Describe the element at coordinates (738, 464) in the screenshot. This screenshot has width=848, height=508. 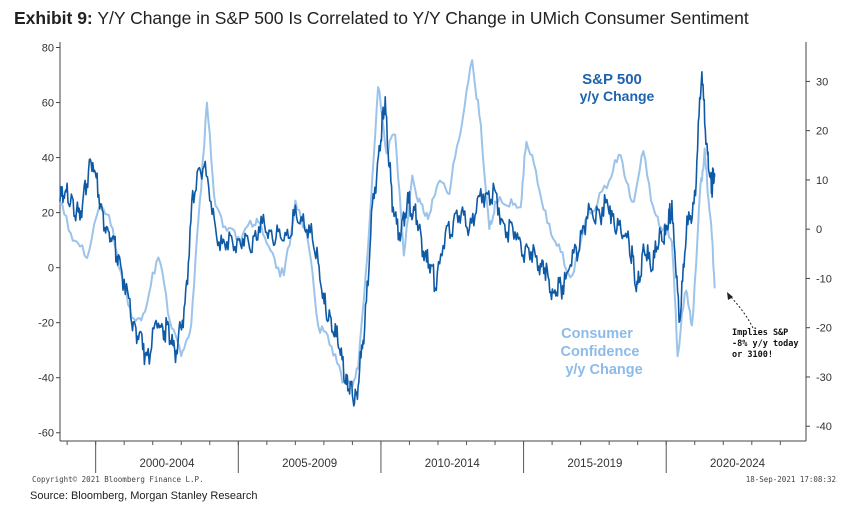
I see `x-tick-label: 2020-2024` at that location.